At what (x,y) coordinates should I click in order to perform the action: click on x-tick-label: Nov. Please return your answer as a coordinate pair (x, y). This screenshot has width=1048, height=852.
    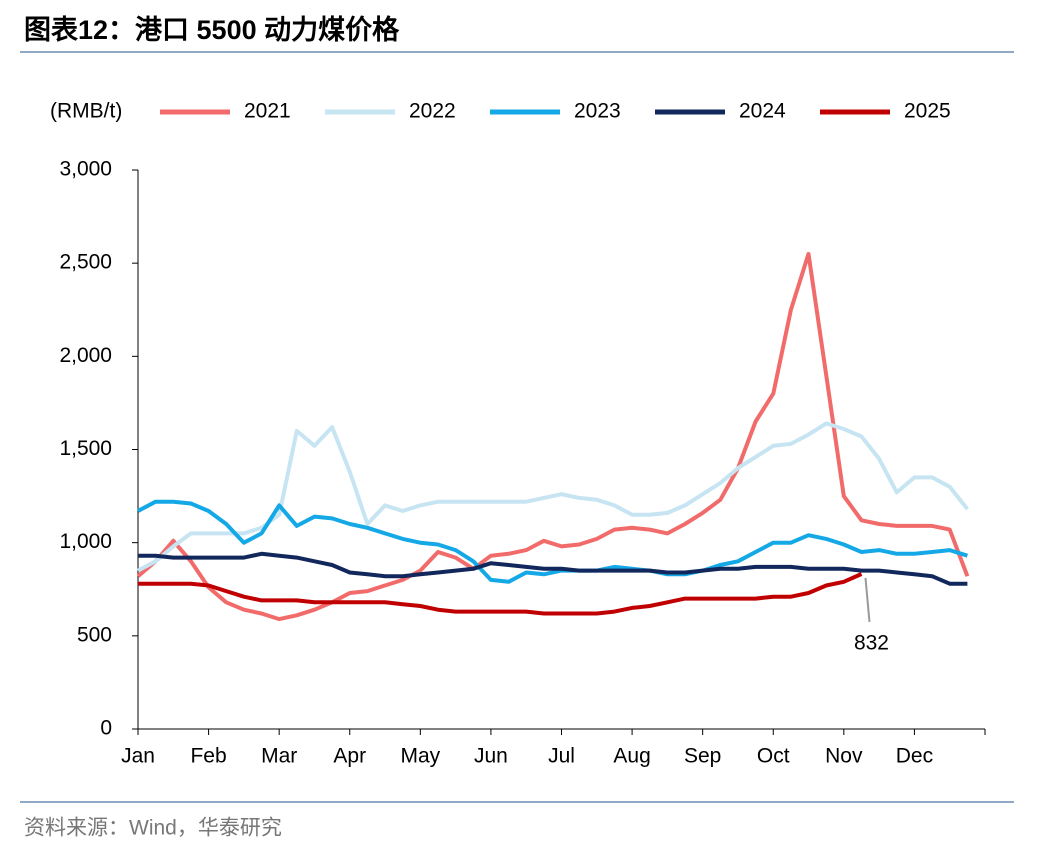
    Looking at the image, I should click on (844, 756).